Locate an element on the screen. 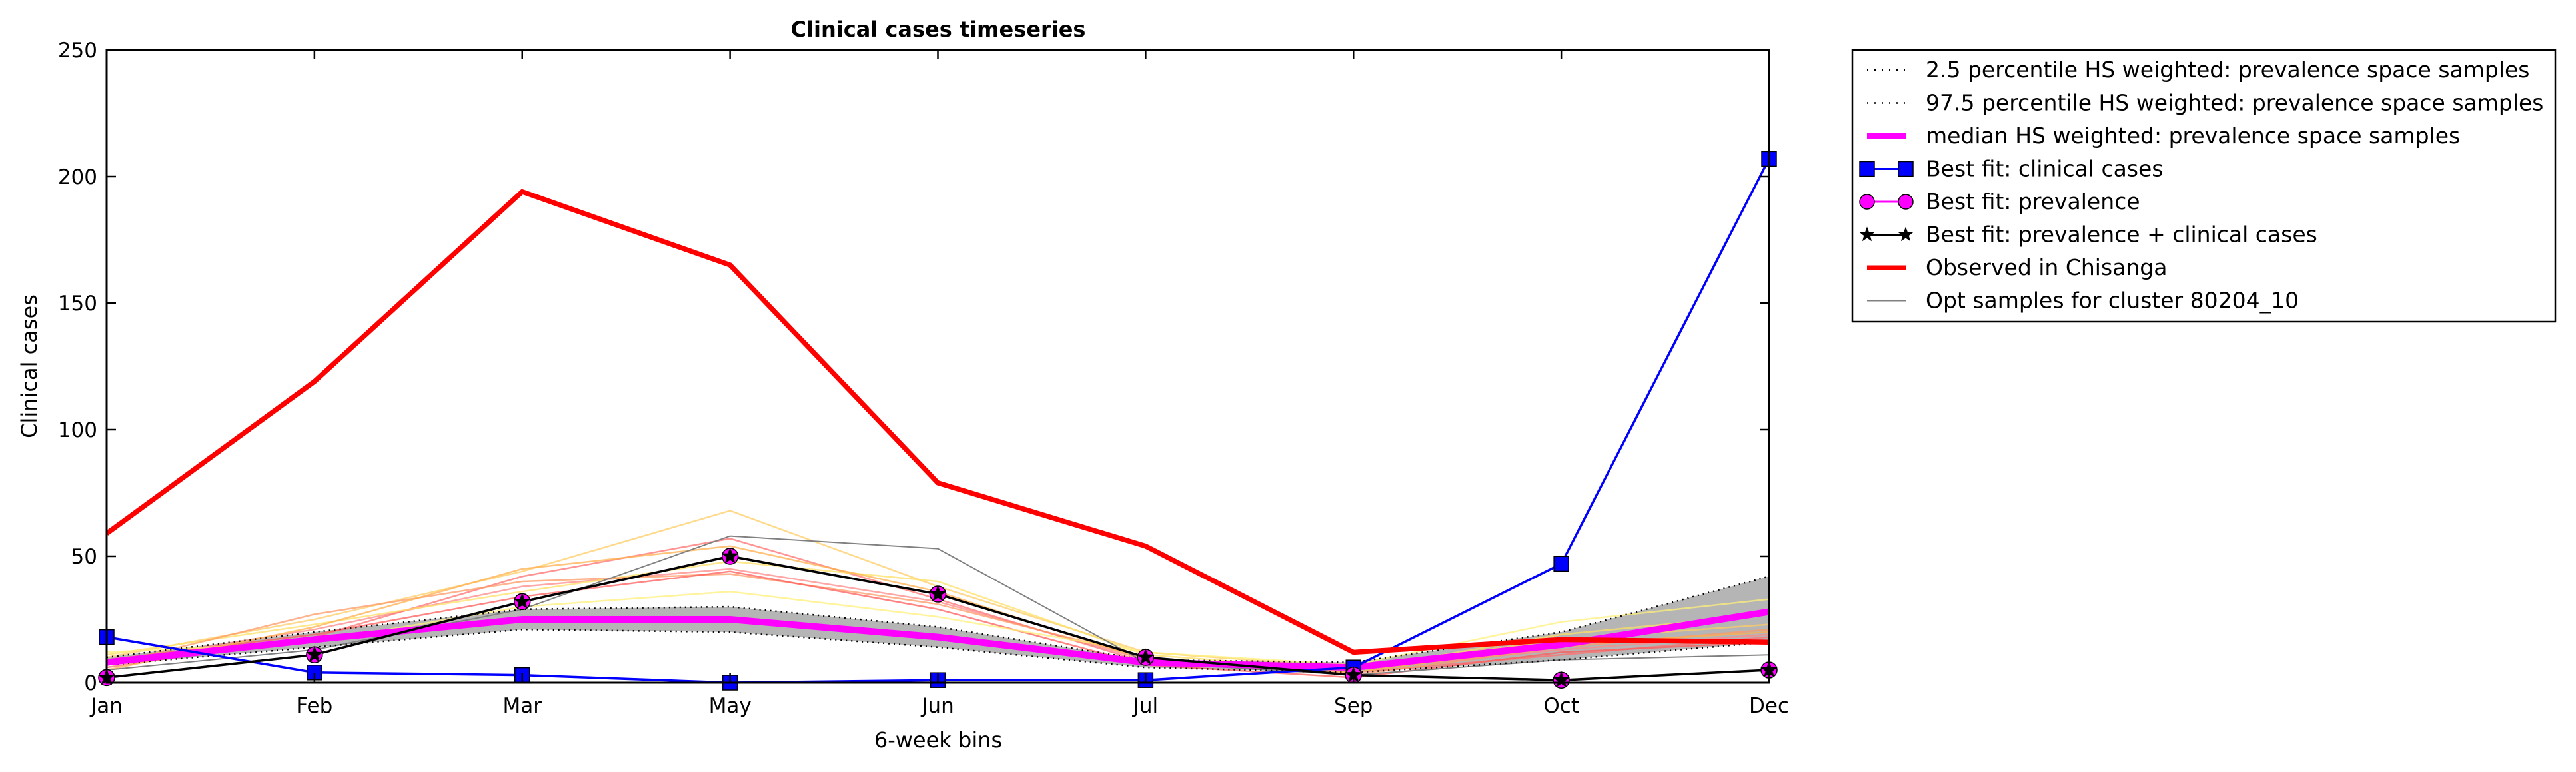 The width and height of the screenshot is (2576, 772). chart-title: Clinical cases timeseries is located at coordinates (939, 29).